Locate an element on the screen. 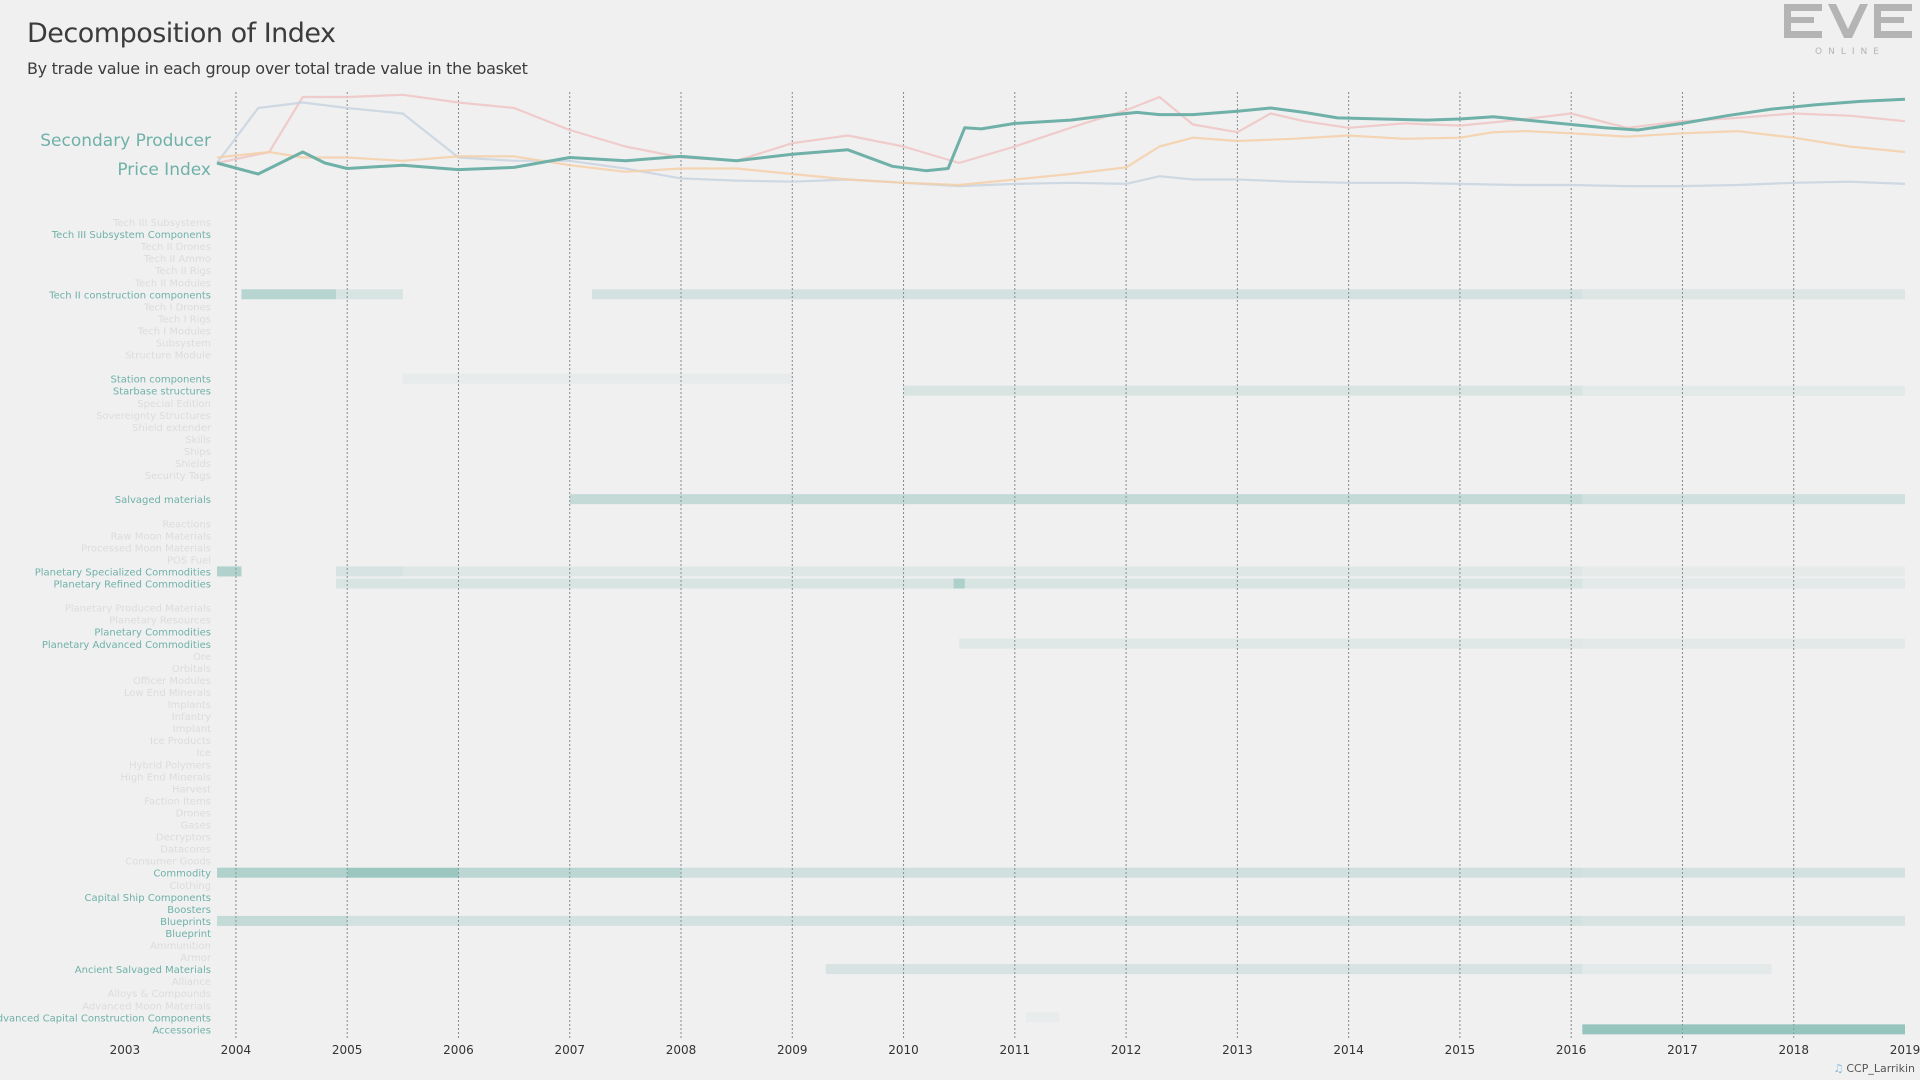 Image resolution: width=1920 pixels, height=1080 pixels. category-label: Planetary Specialized Commodities is located at coordinates (123, 572).